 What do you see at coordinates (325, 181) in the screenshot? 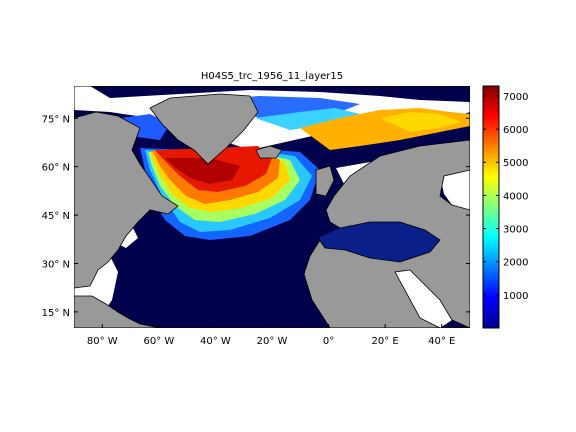
I see `british-isles-land` at bounding box center [325, 181].